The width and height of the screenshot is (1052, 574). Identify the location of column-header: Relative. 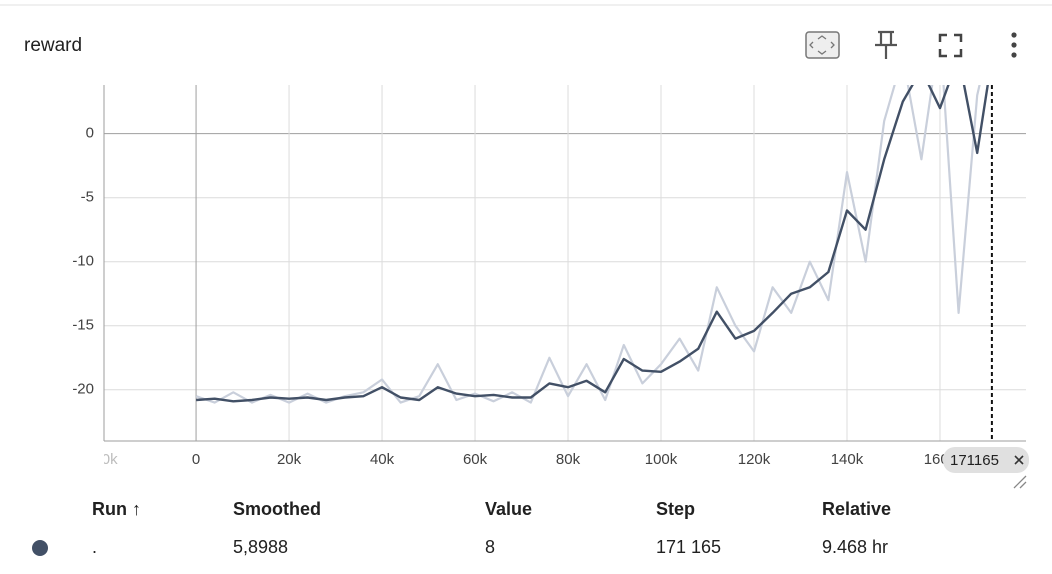
(856, 509).